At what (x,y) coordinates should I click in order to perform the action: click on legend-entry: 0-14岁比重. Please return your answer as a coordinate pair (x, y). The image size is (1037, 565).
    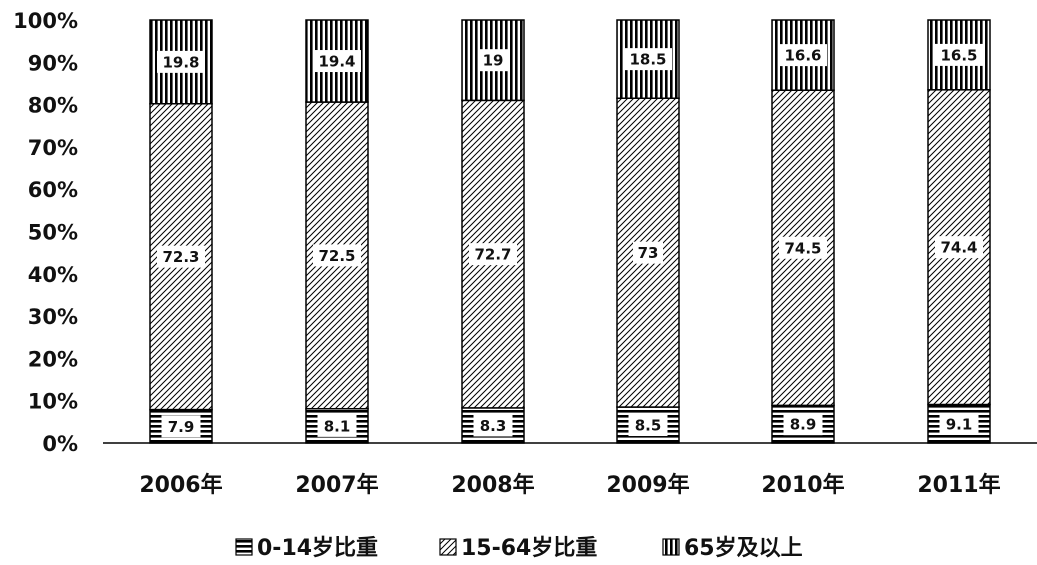
    Looking at the image, I should click on (306, 548).